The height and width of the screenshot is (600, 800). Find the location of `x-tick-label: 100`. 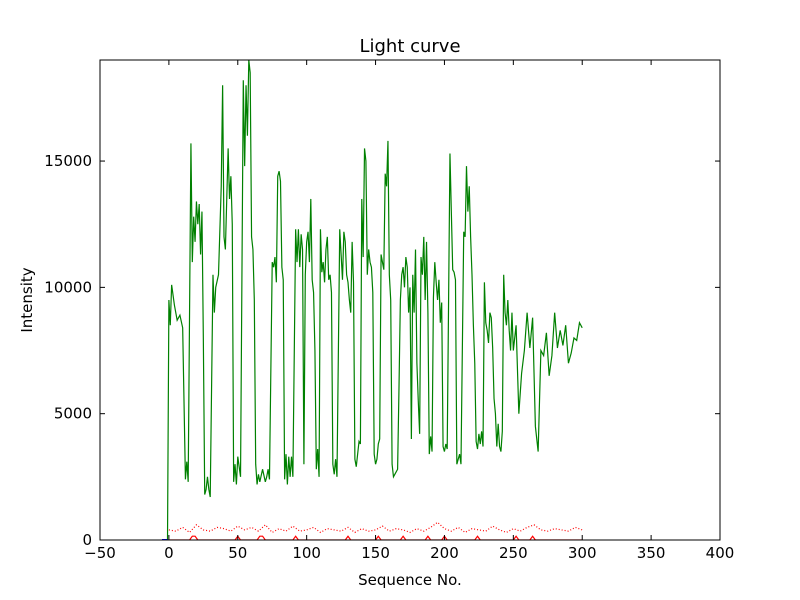

x-tick-label: 100 is located at coordinates (306, 553).